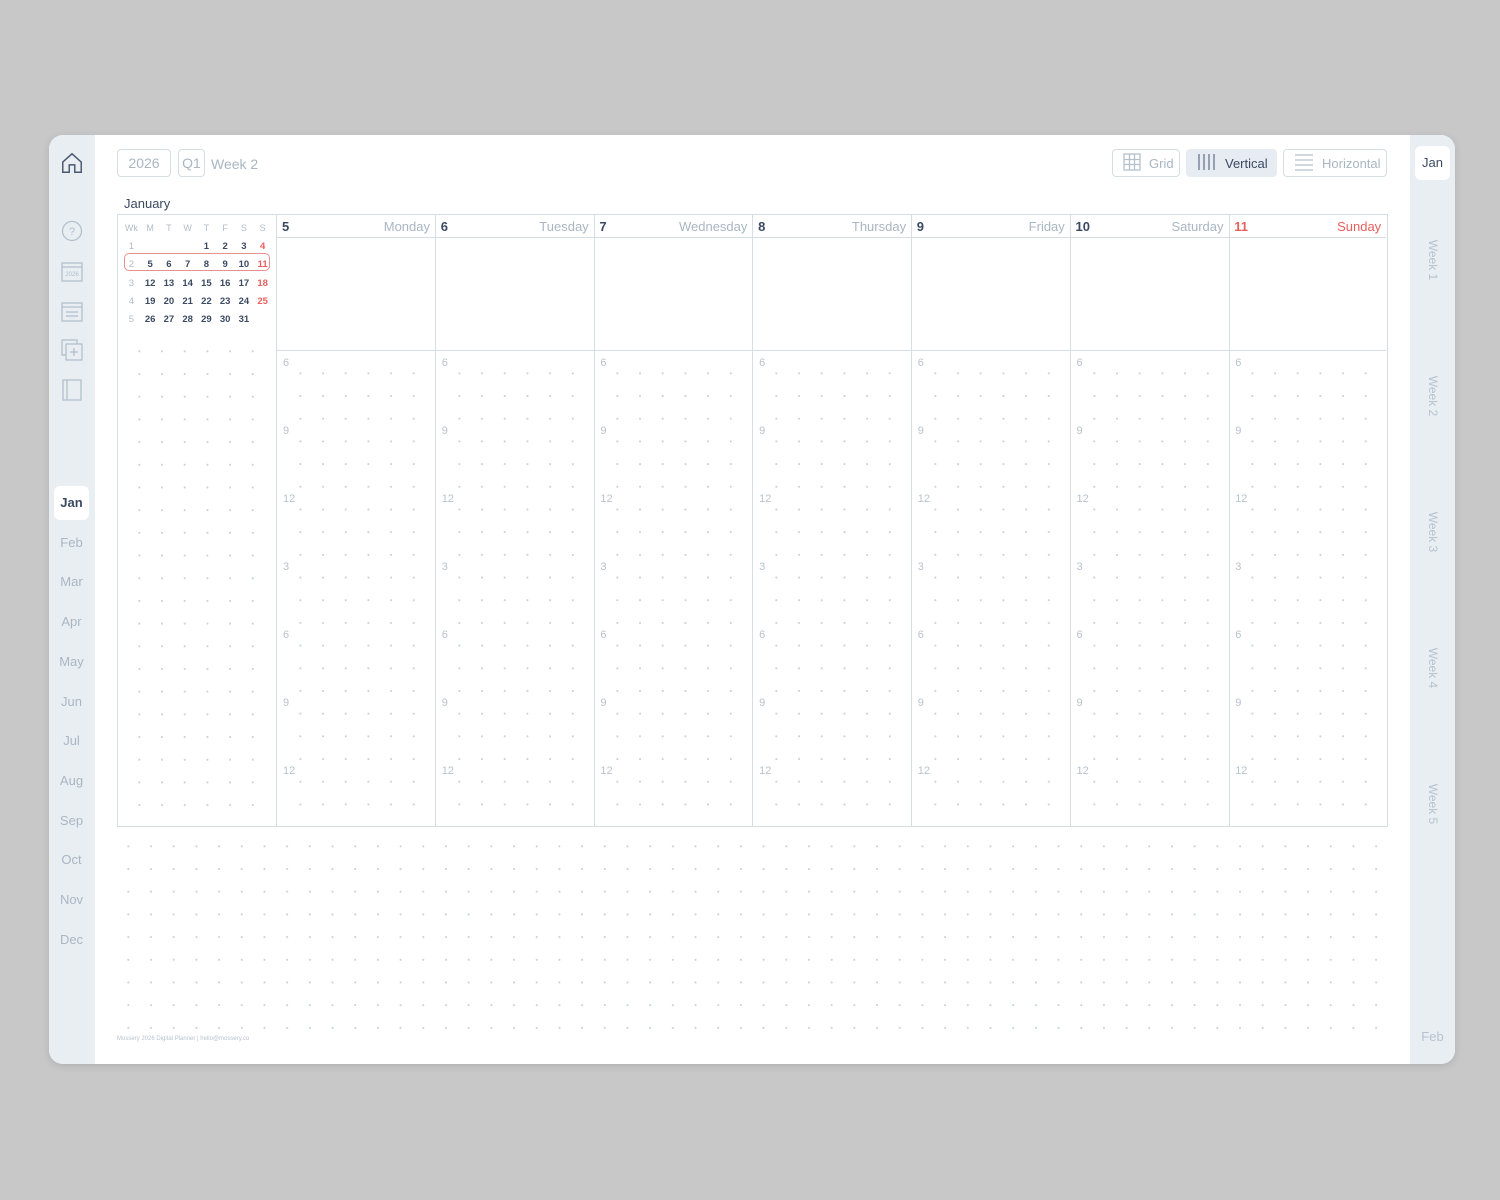  Describe the element at coordinates (1246, 163) in the screenshot. I see `view-label: Vertical` at that location.